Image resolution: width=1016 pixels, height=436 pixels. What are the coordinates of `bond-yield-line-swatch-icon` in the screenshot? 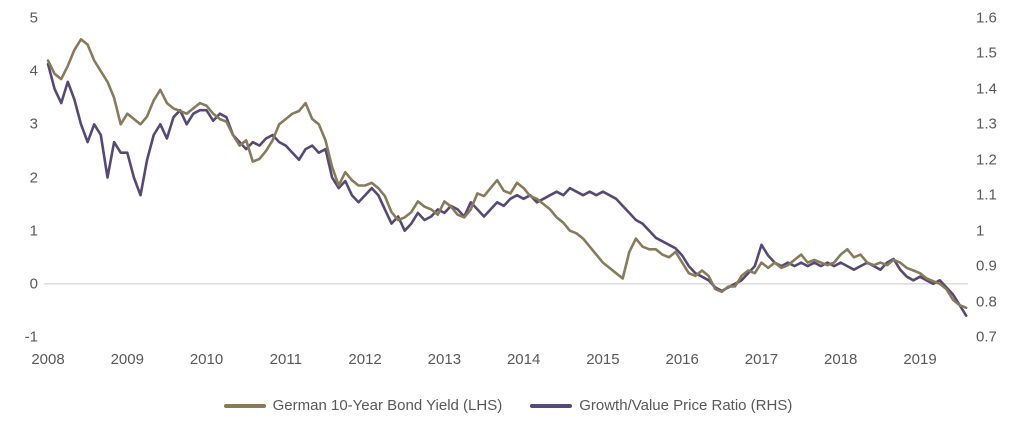 It's located at (244, 405).